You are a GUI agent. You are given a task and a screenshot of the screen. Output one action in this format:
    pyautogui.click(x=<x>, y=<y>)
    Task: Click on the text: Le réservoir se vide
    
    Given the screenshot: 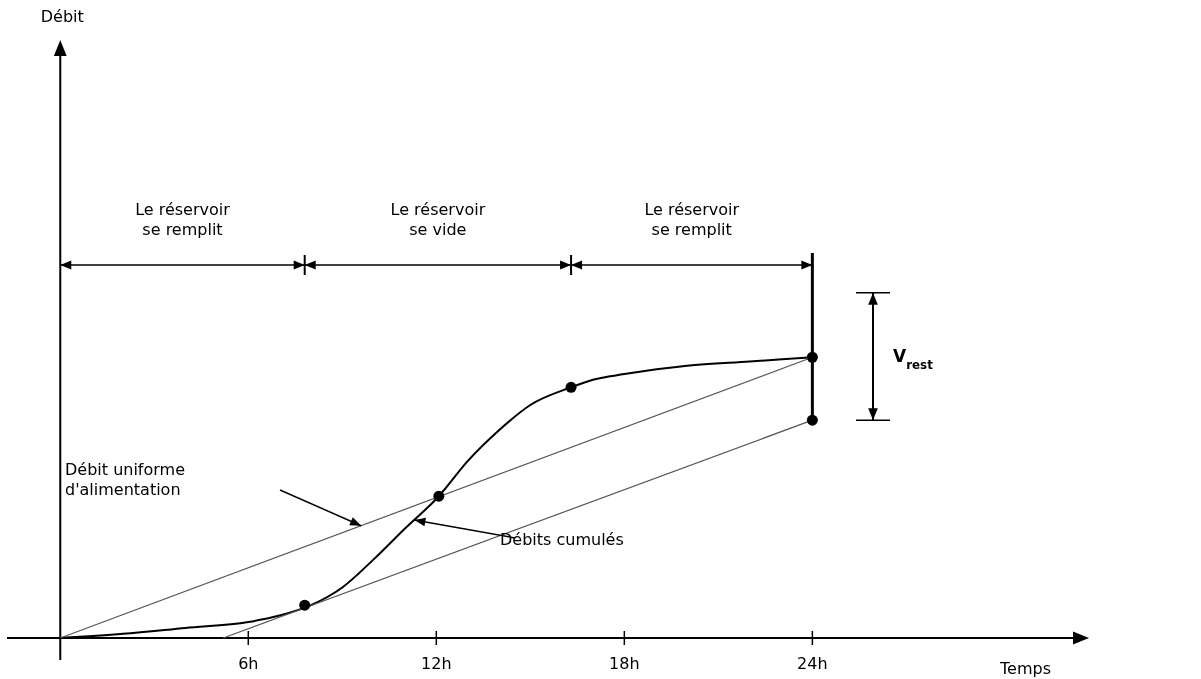 What is the action you would take?
    pyautogui.click(x=438, y=219)
    